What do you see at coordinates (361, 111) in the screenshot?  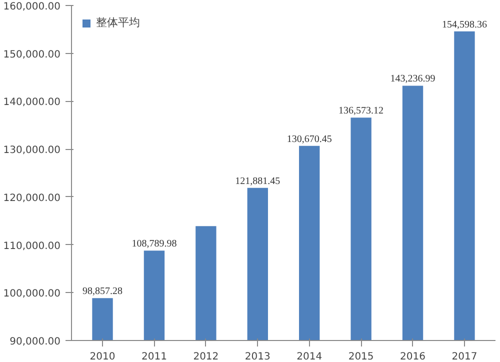 I see `data-label: 136,573.12` at bounding box center [361, 111].